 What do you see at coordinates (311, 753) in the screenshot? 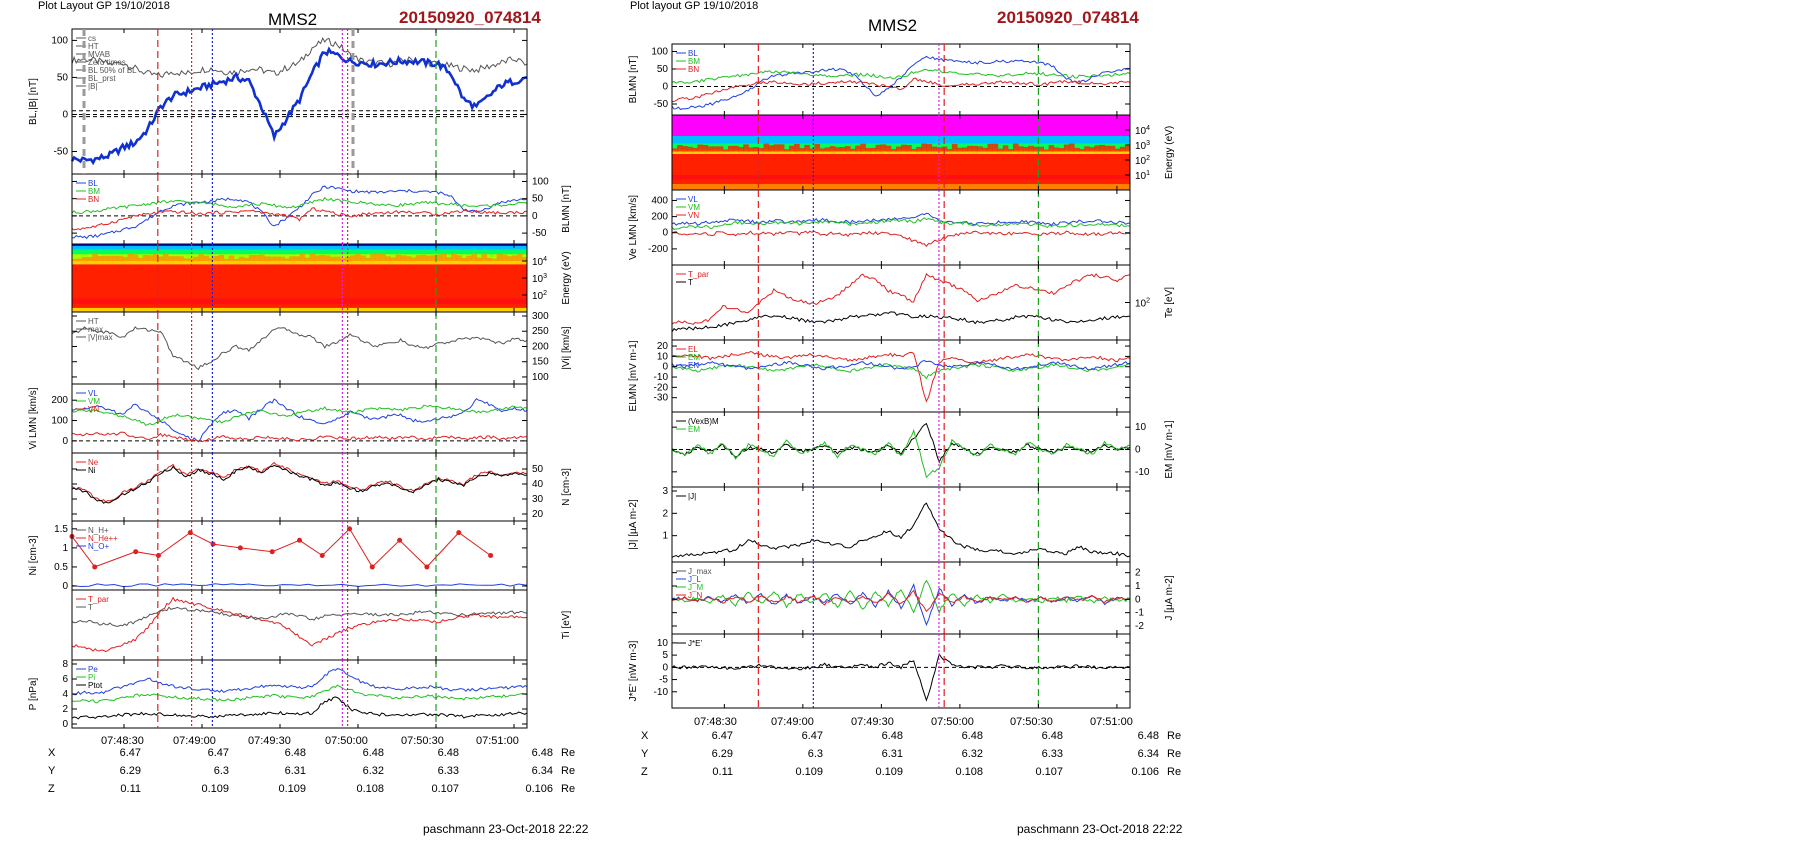
I see `table-row: X 6.47 6.47 6.48 6.48 6.48 6.48 Re` at bounding box center [311, 753].